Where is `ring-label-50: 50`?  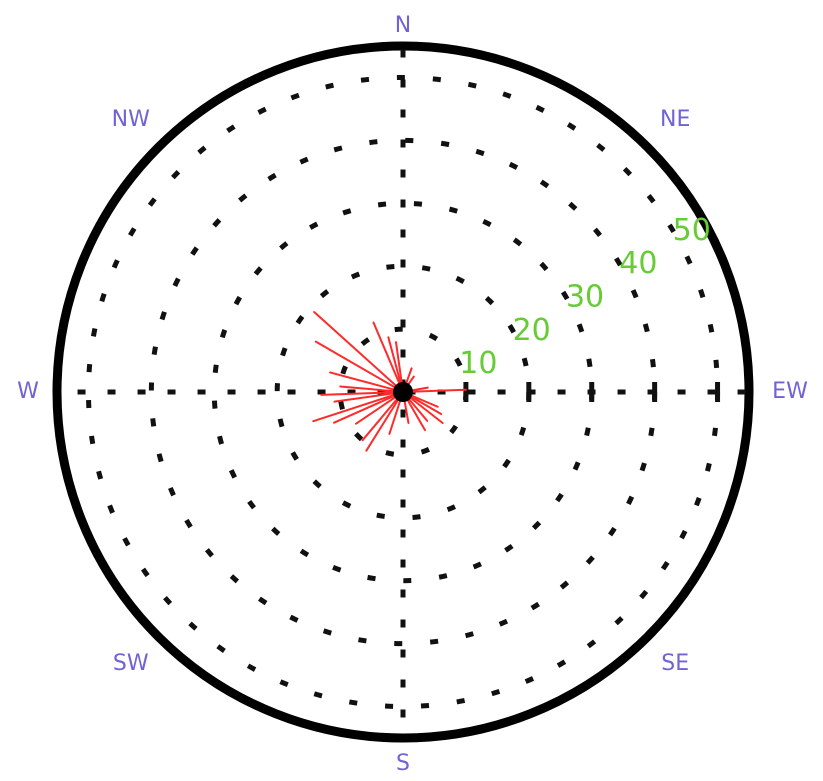 ring-label-50: 50 is located at coordinates (692, 230).